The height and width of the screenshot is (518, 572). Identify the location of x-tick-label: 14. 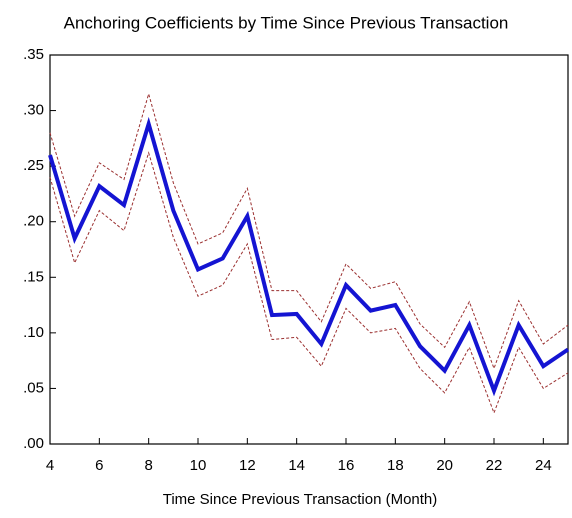
(296, 465).